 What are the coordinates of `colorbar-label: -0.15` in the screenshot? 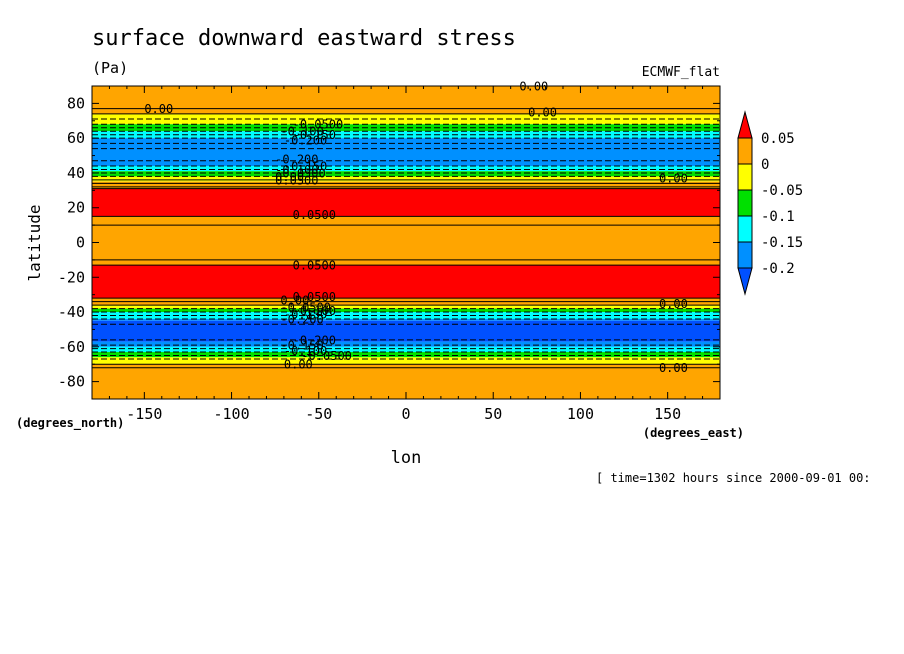 It's located at (782, 243).